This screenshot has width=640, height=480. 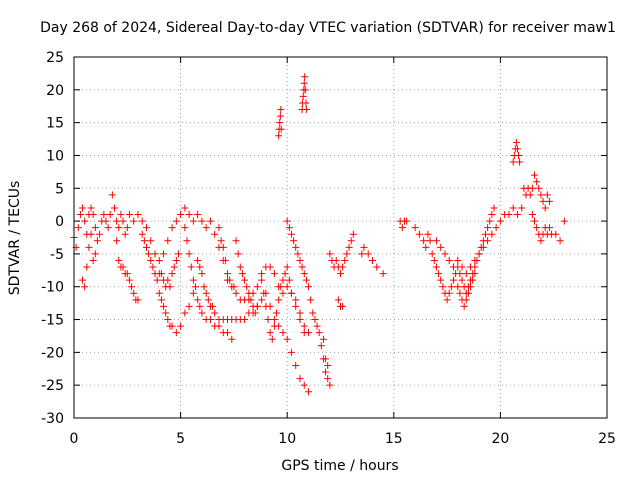 I want to click on x-tick-label: 5, so click(x=180, y=439).